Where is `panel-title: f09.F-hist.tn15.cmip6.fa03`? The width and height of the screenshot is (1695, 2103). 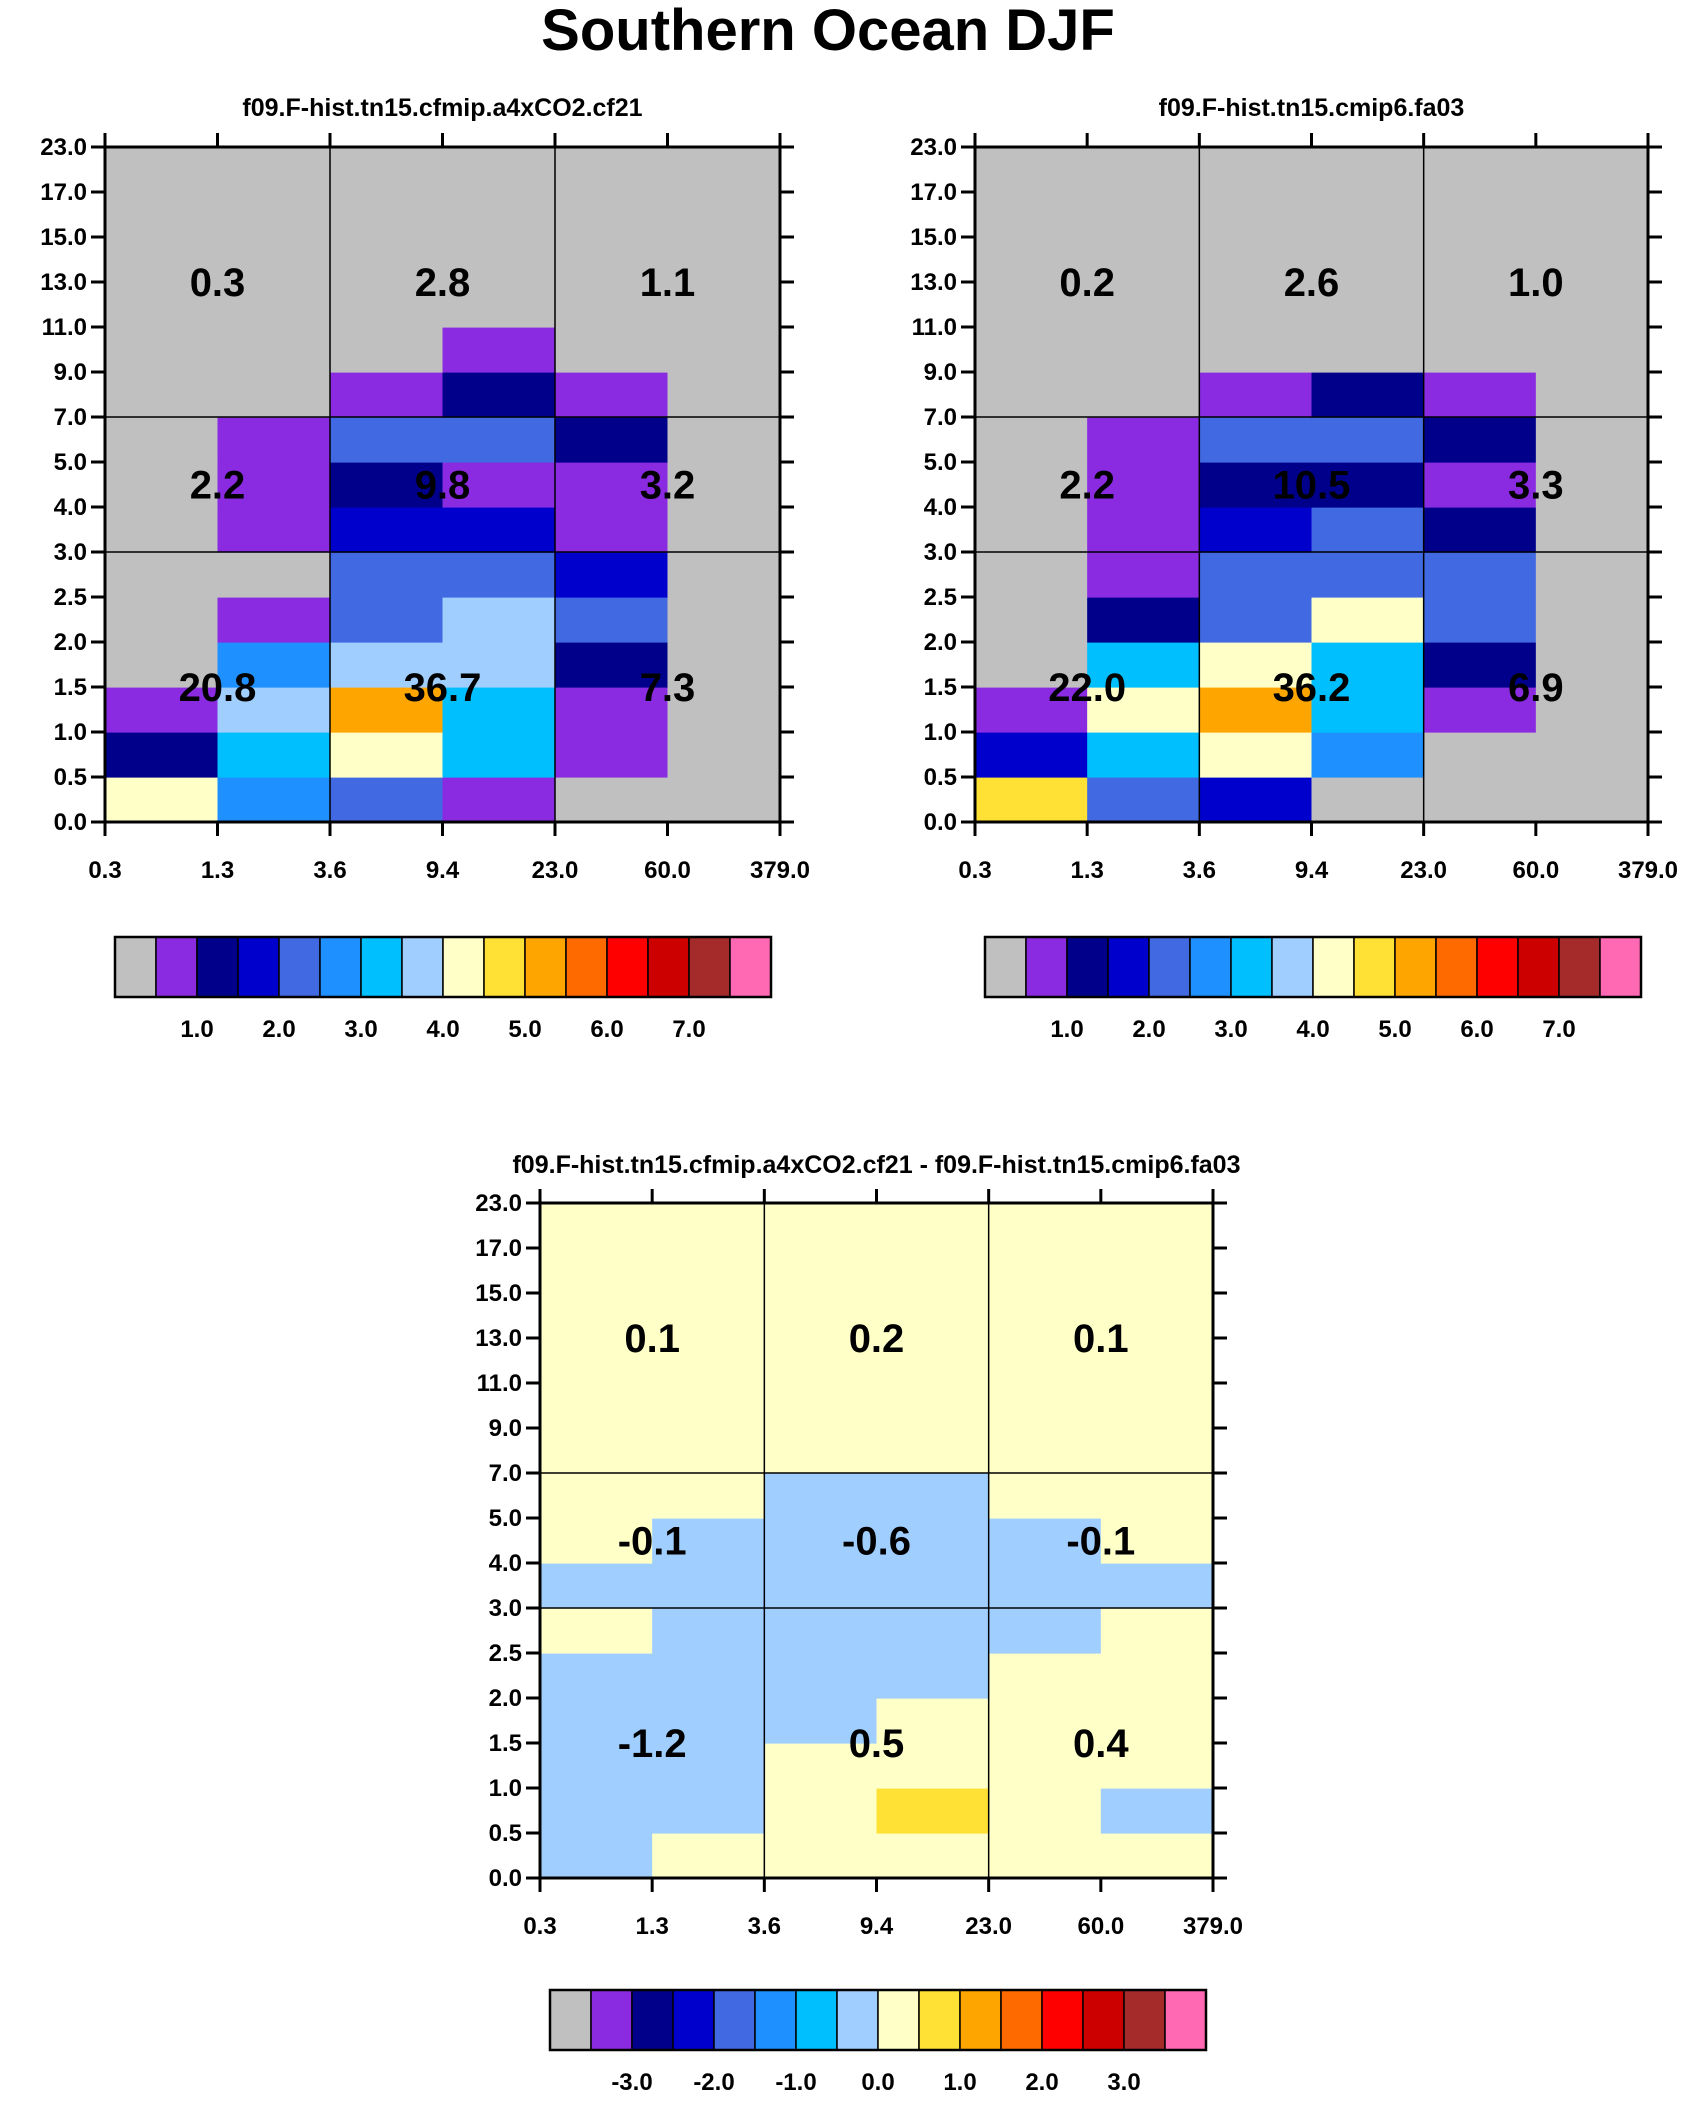 panel-title: f09.F-hist.tn15.cmip6.fa03 is located at coordinates (1312, 108).